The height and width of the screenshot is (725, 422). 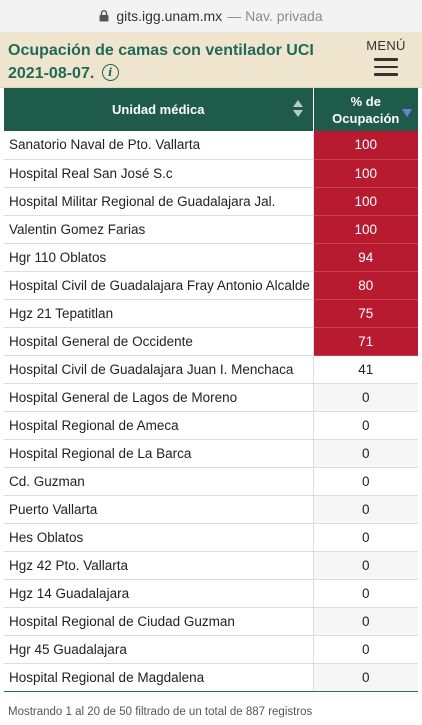 What do you see at coordinates (159, 453) in the screenshot?
I see `unit-name-cell: Hospital Regional de La Barca` at bounding box center [159, 453].